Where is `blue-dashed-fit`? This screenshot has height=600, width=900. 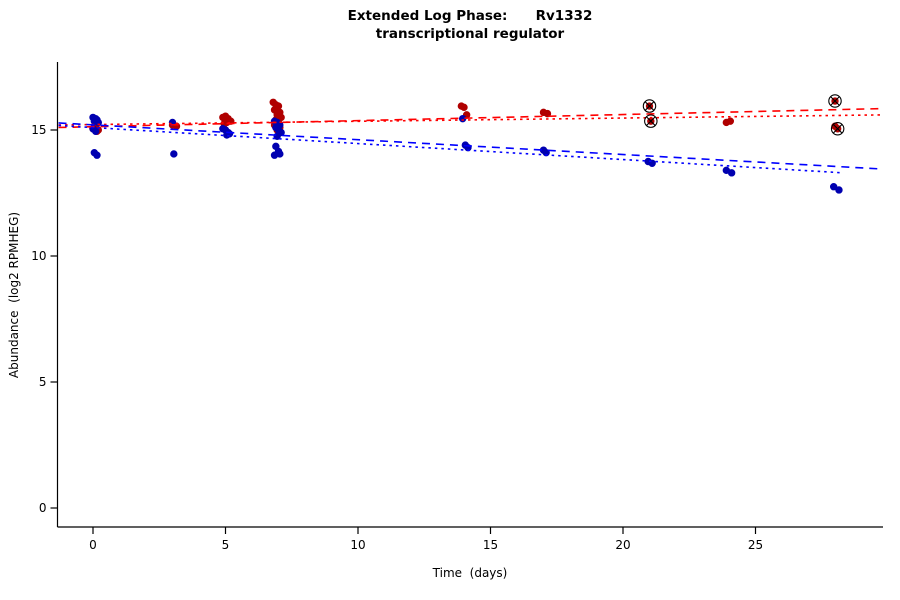 blue-dashed-fit is located at coordinates (470, 146).